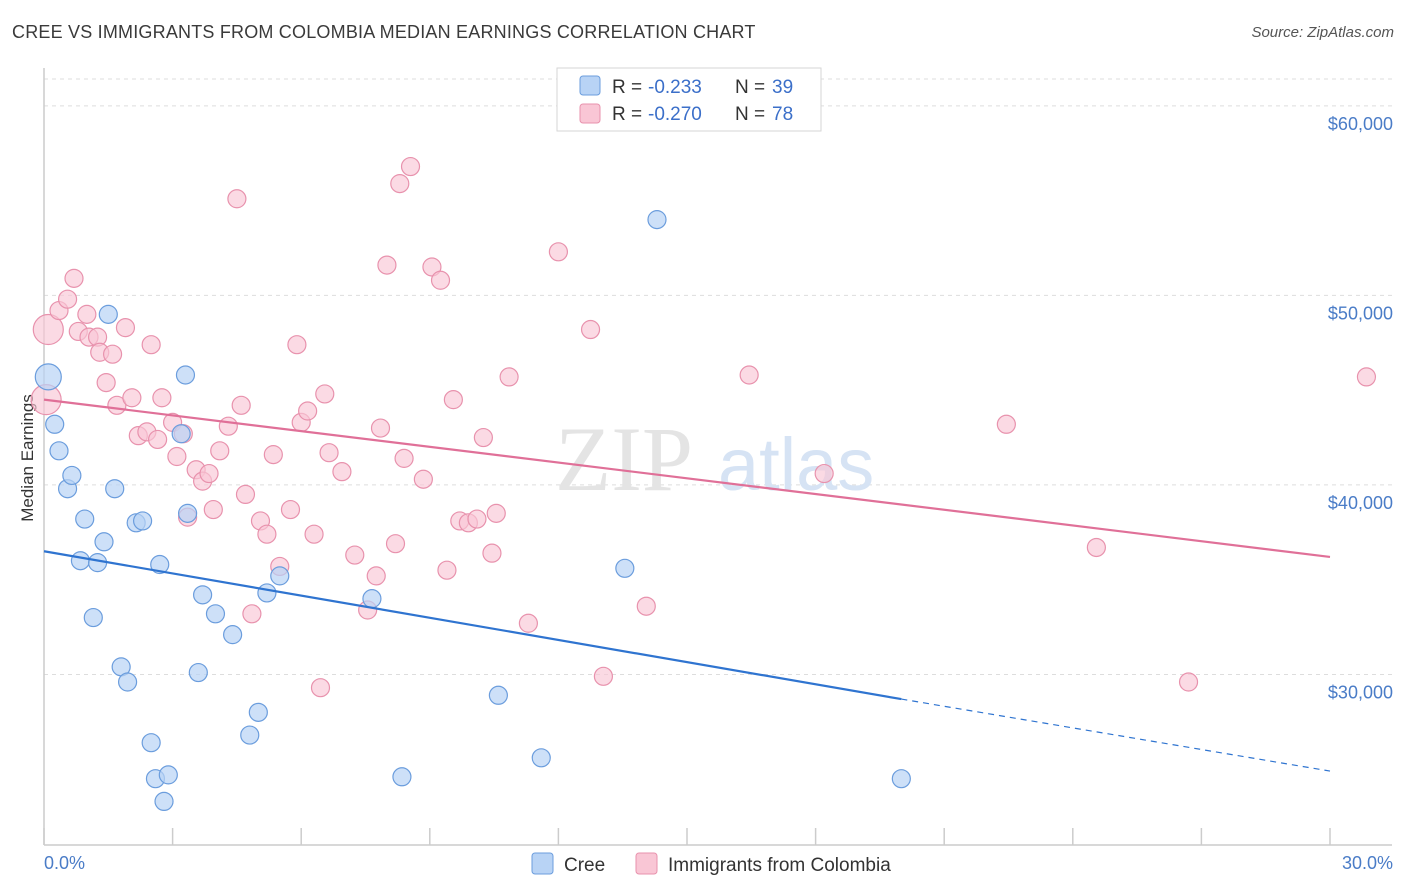 The height and width of the screenshot is (892, 1406). Describe the element at coordinates (64, 863) in the screenshot. I see `x-tick-label-min: 0.0%` at that location.